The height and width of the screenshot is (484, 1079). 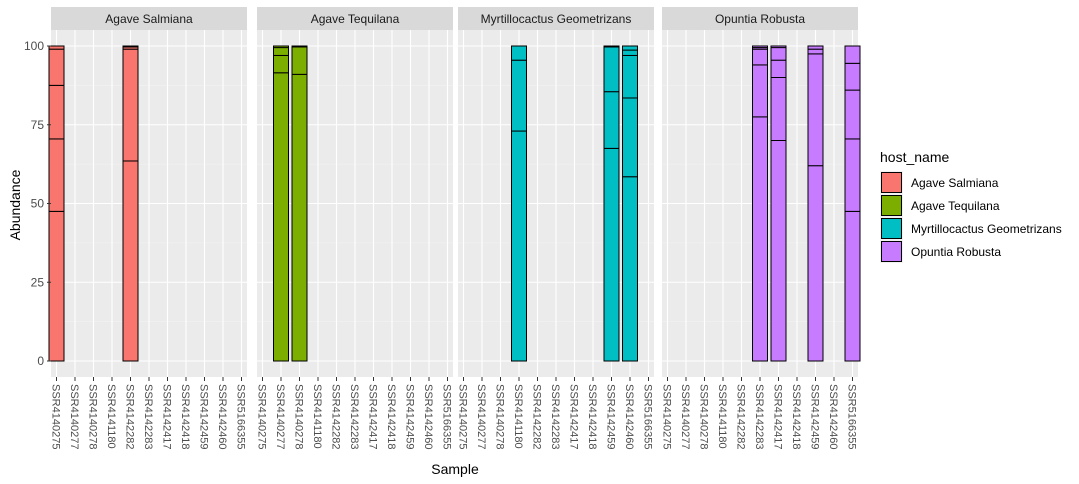 I want to click on legend-label: Opuntia Robusta, so click(x=956, y=252).